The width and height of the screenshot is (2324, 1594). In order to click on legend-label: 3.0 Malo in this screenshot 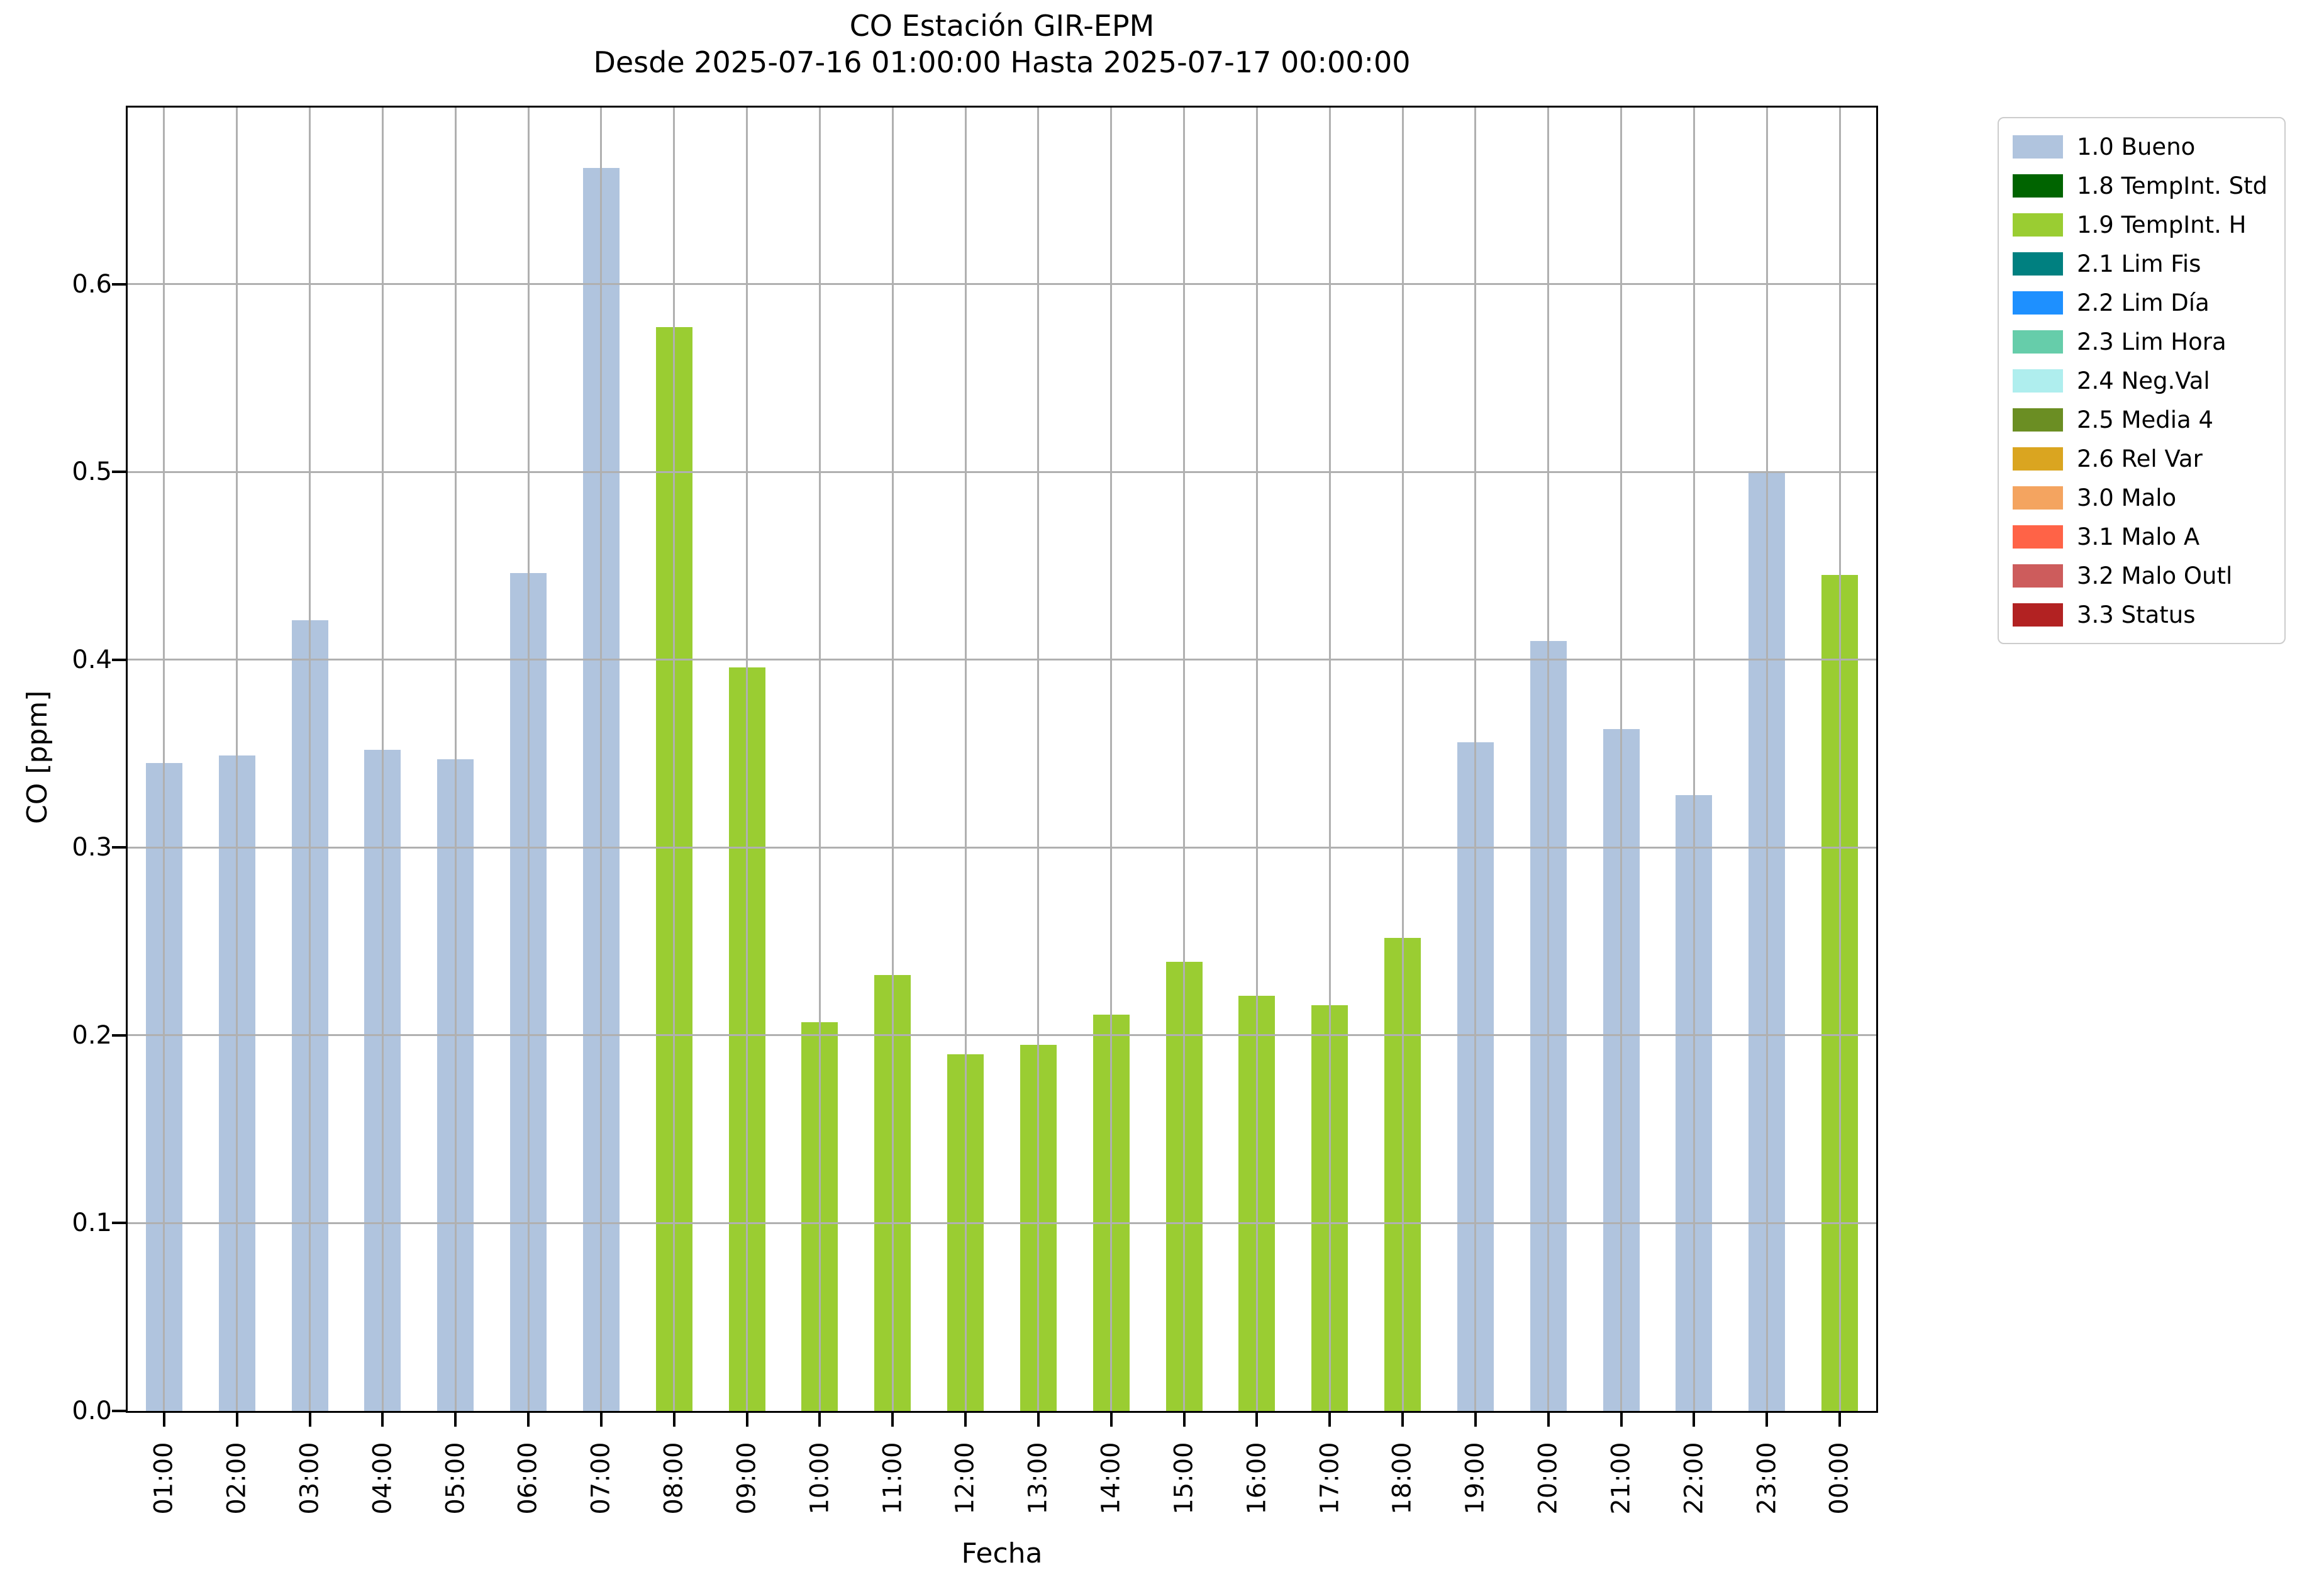, I will do `click(2127, 498)`.